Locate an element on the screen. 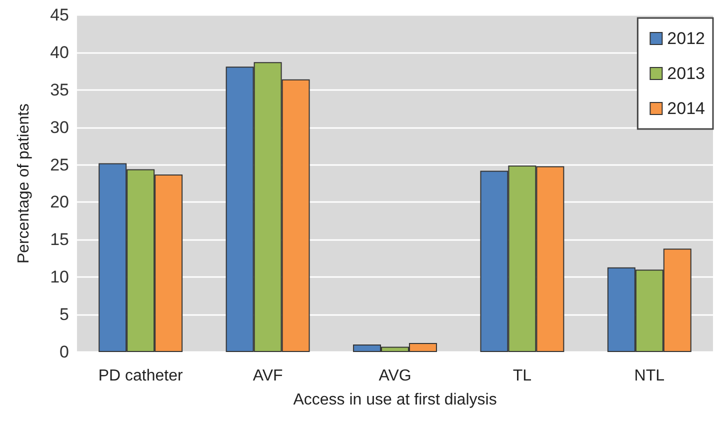 The height and width of the screenshot is (425, 715). y-tick-label: 0 is located at coordinates (64, 352).